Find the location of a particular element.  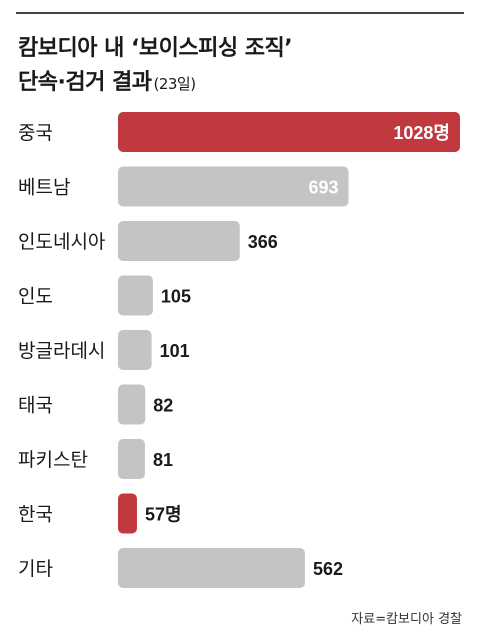

value-label: 1028명 is located at coordinates (421, 133).